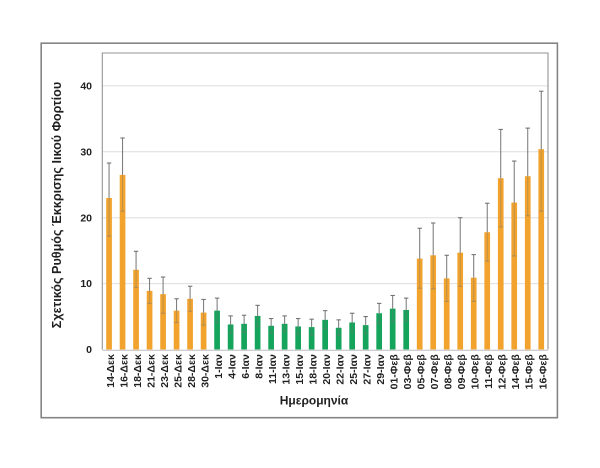  I want to click on svg-text: 14-Δεκ, so click(111, 371).